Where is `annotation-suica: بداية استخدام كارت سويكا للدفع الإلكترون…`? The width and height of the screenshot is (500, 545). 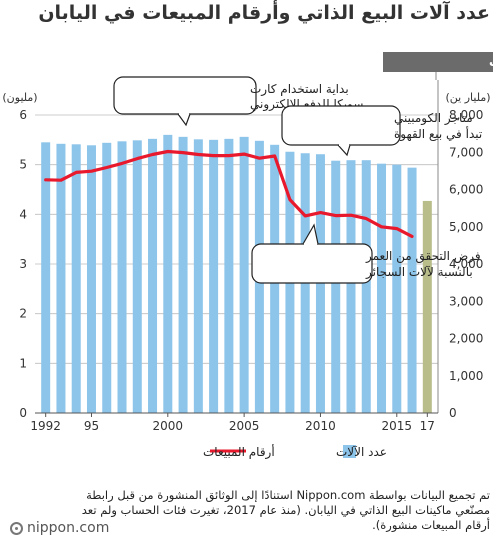
annotation-suica: بداية استخدام كارت سويكا للدفع الإلكترون… is located at coordinates (238, 101).